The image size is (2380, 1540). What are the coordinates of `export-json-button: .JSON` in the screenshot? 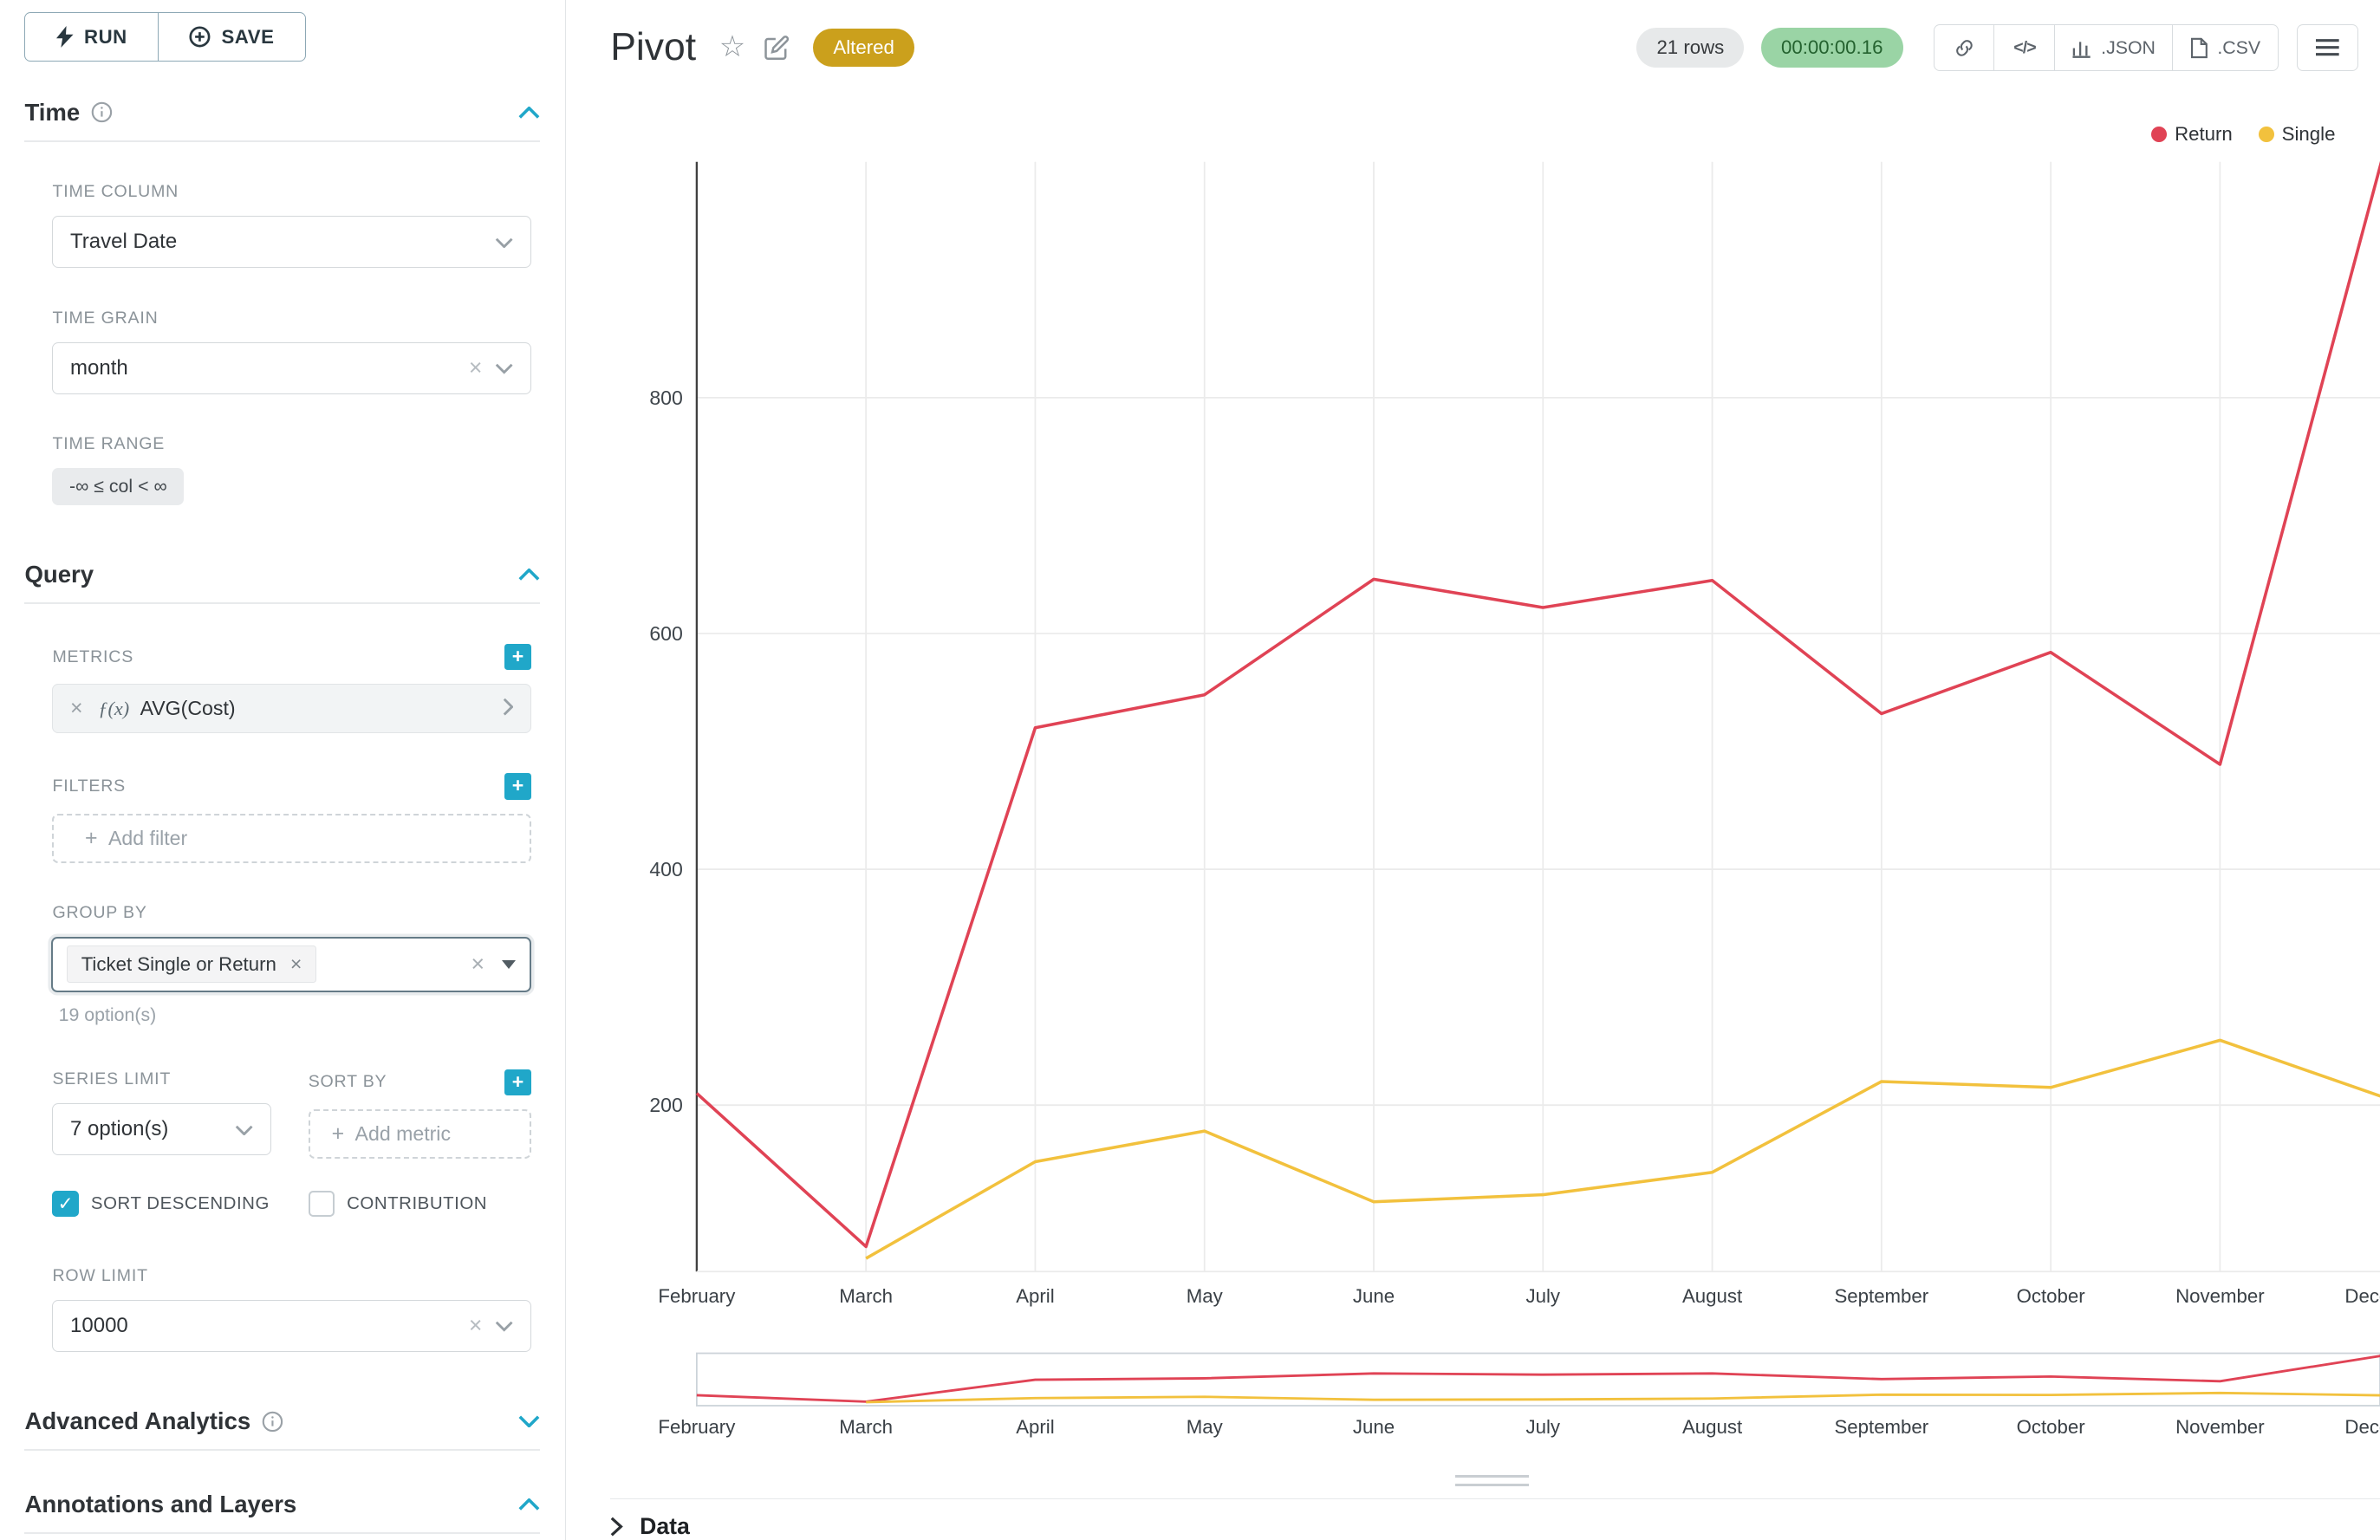 It's located at (2113, 47).